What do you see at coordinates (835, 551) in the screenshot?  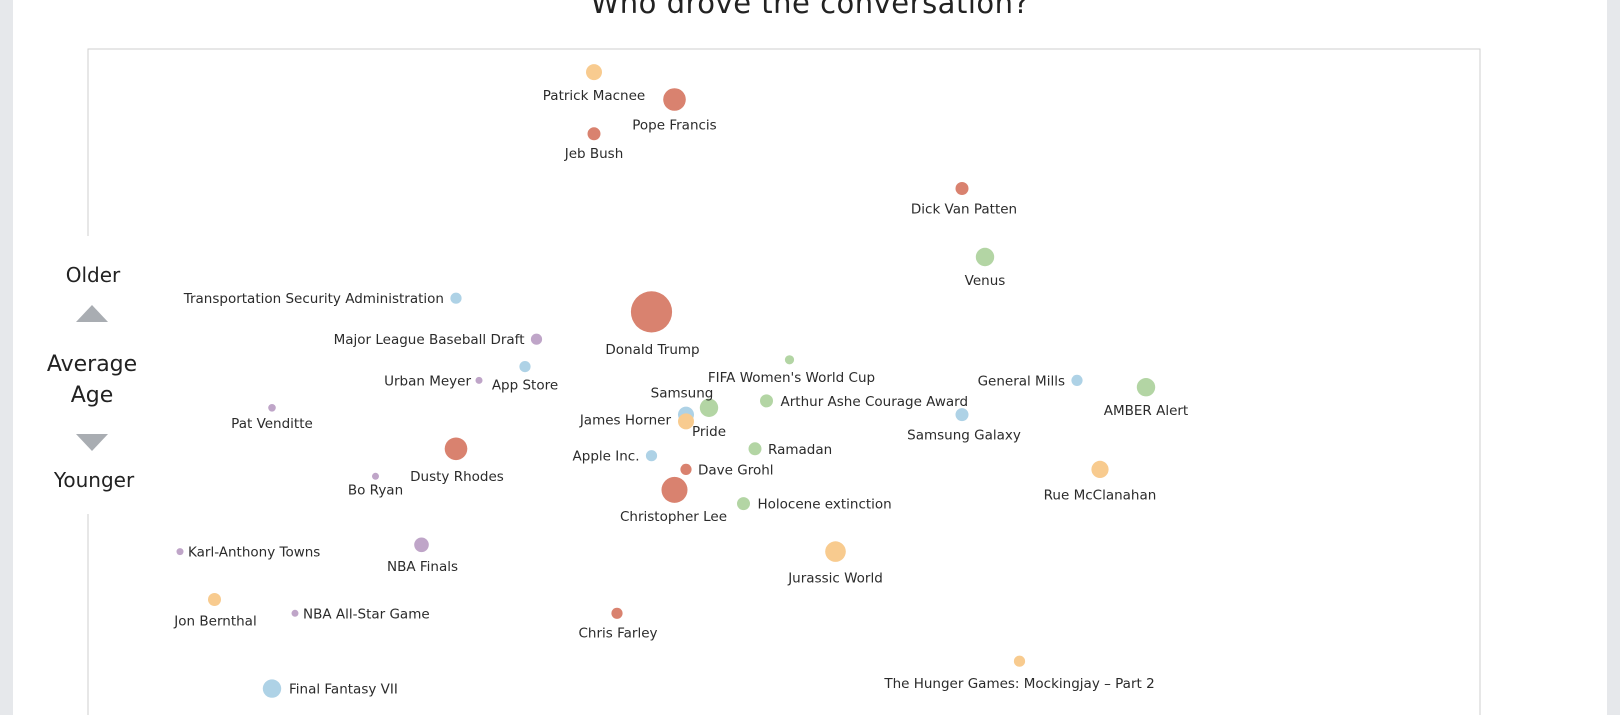 I see `point-dot-jurassic-world` at bounding box center [835, 551].